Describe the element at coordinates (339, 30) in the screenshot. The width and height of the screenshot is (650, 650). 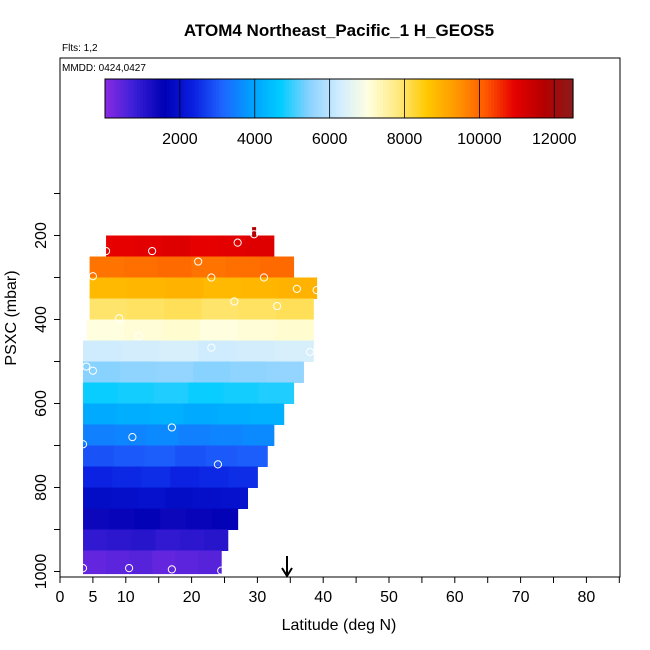
I see `chart-title: ATOM4 Northeast_Pacific_1 H_GEOS5` at that location.